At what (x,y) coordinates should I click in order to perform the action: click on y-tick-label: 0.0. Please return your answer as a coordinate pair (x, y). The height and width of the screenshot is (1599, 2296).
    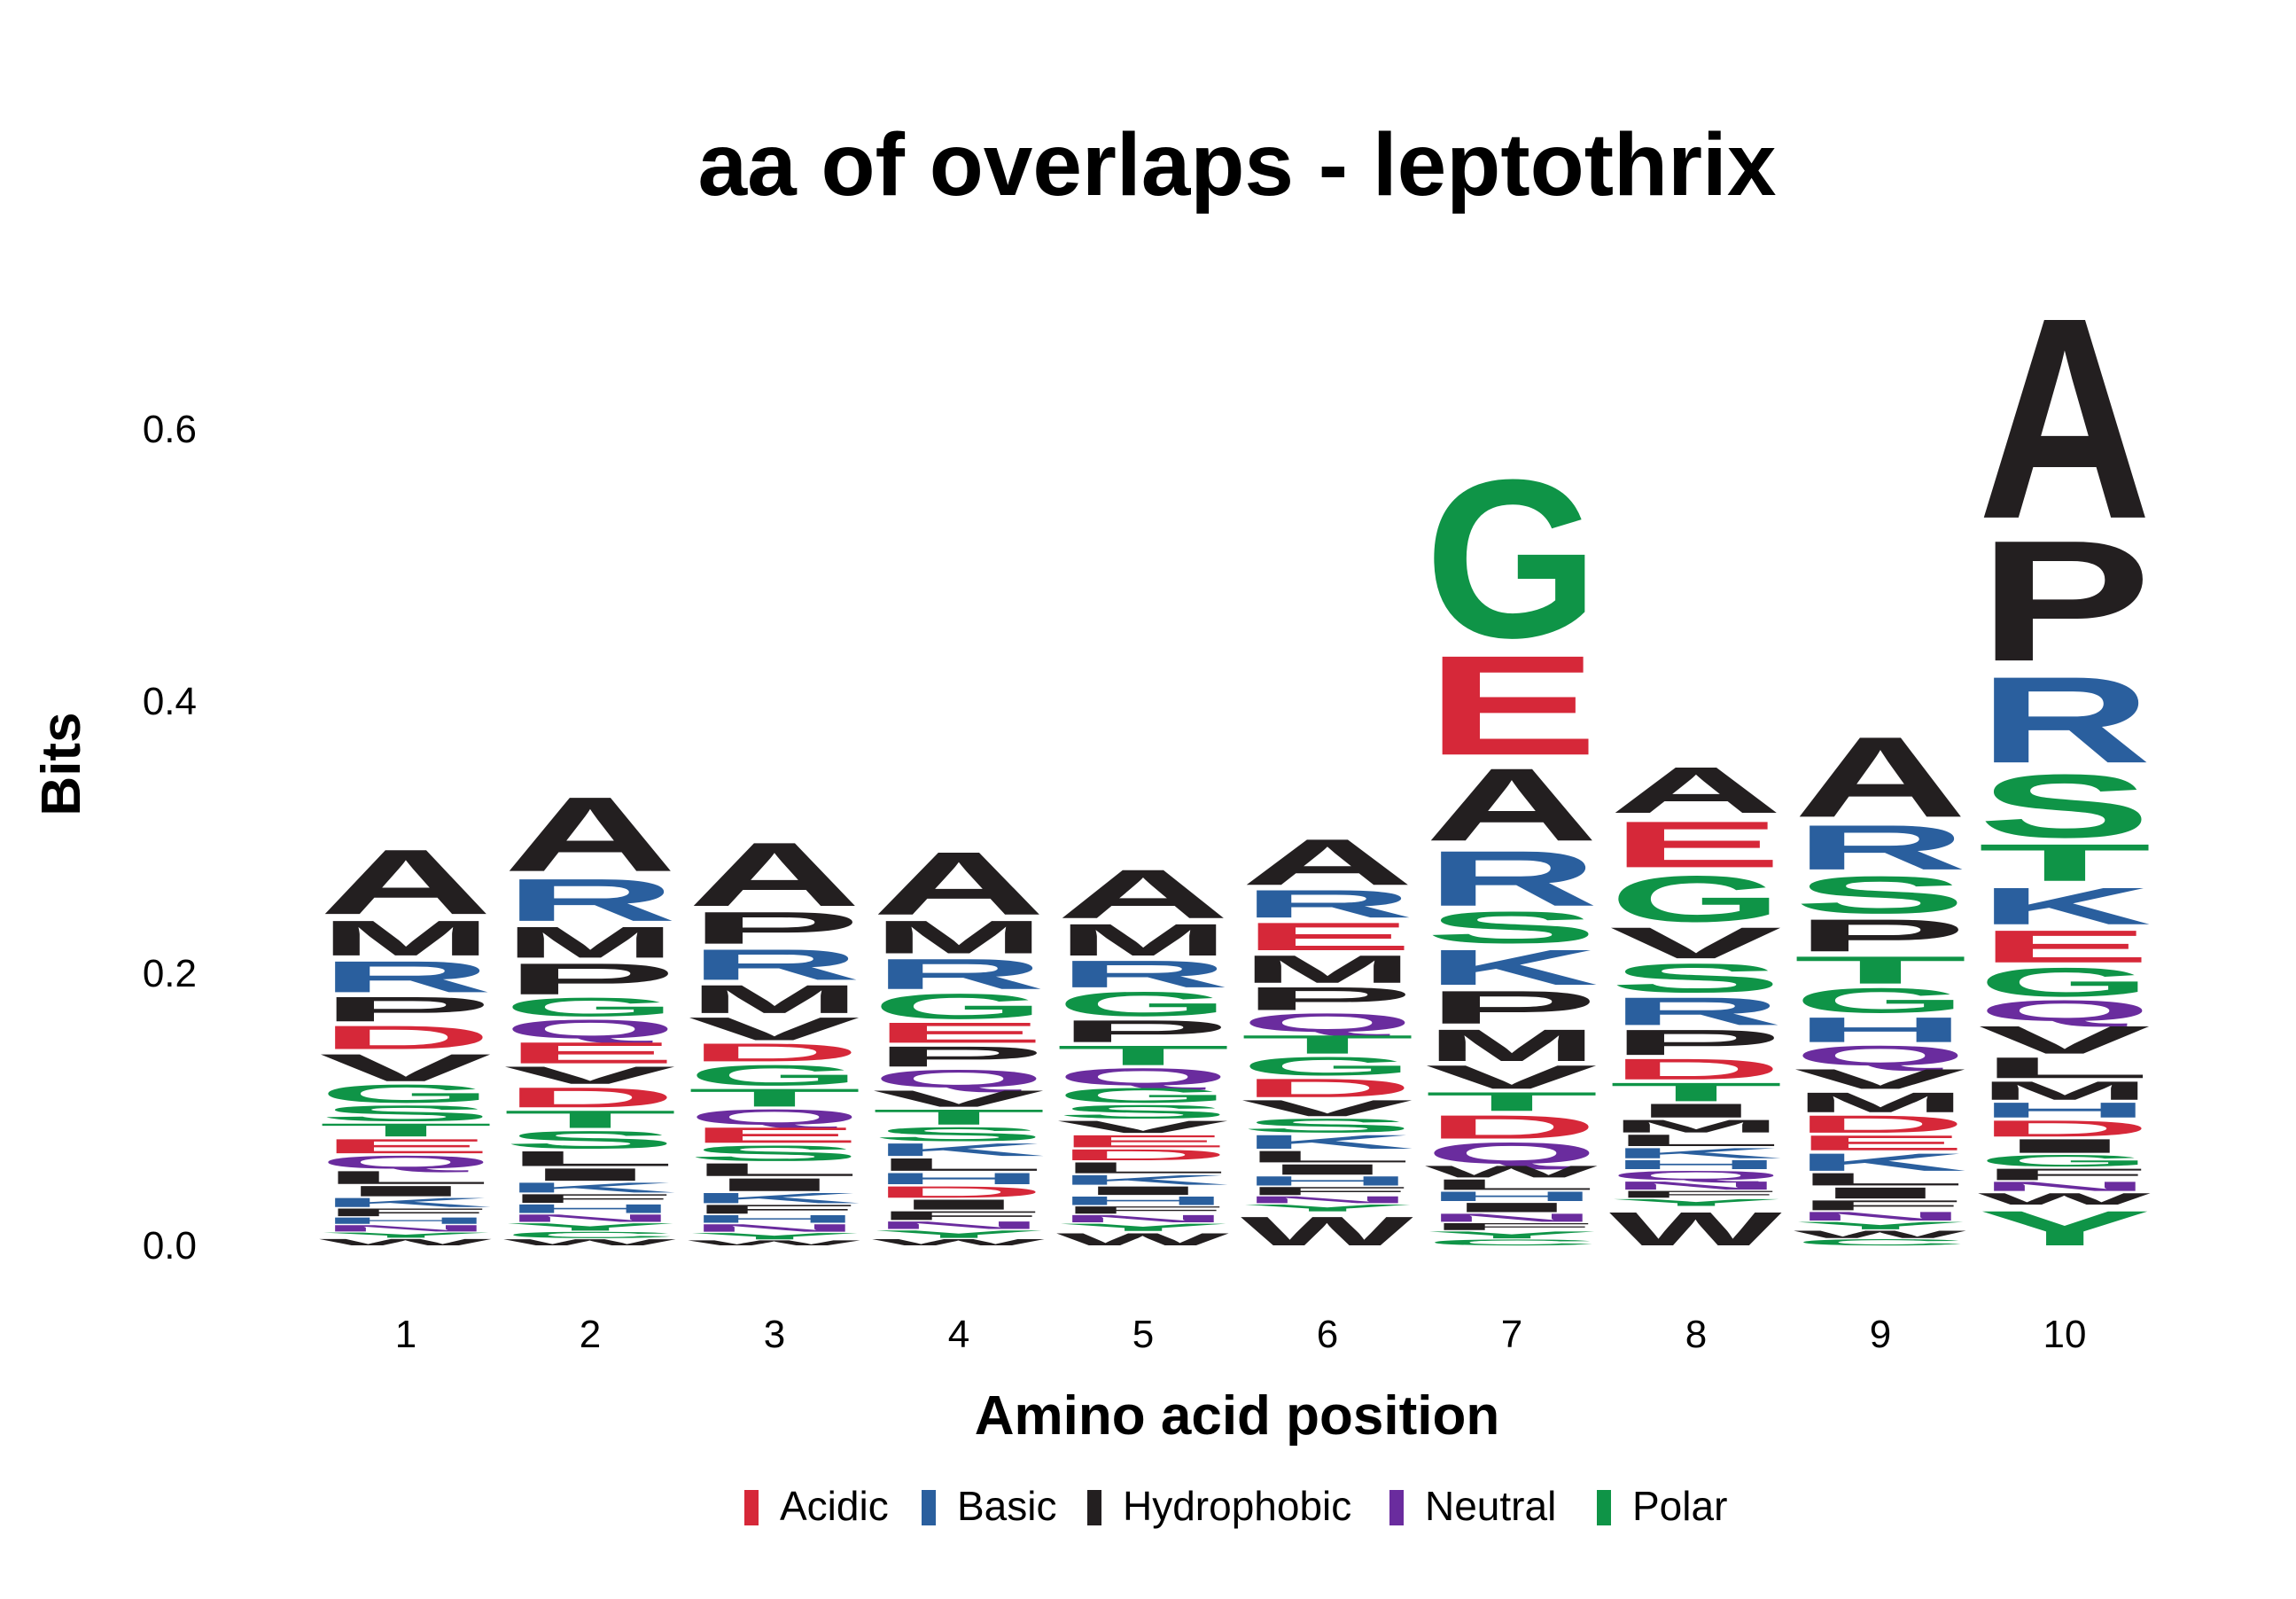
    Looking at the image, I should click on (170, 1246).